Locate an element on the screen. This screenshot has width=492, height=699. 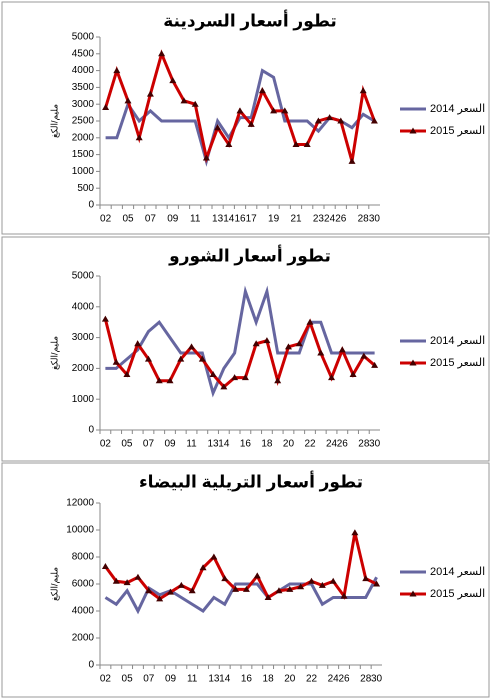
x-tick-label: 19 is located at coordinates (274, 219).